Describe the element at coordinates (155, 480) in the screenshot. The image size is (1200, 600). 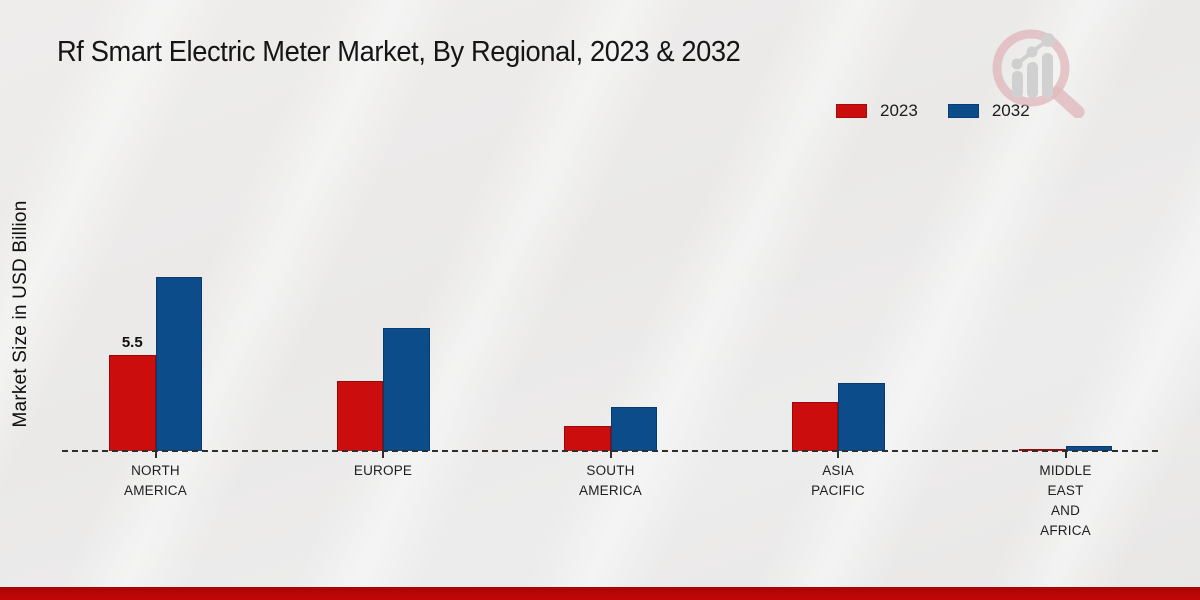
I see `category-label-north-america: NORTH AMERICA` at that location.